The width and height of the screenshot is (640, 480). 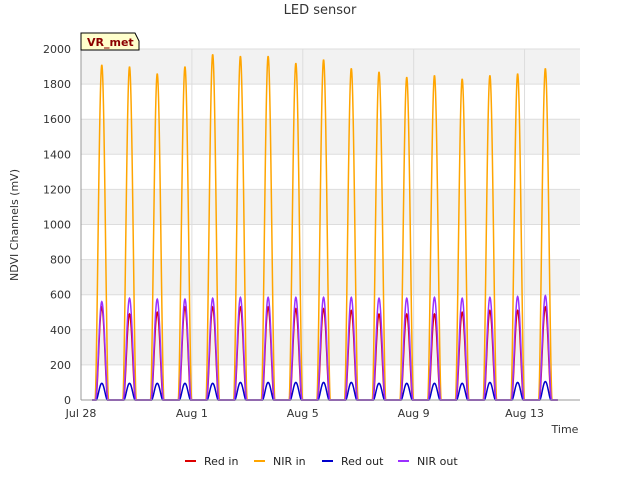 What do you see at coordinates (437, 461) in the screenshot?
I see `legend-label: NIR out` at bounding box center [437, 461].